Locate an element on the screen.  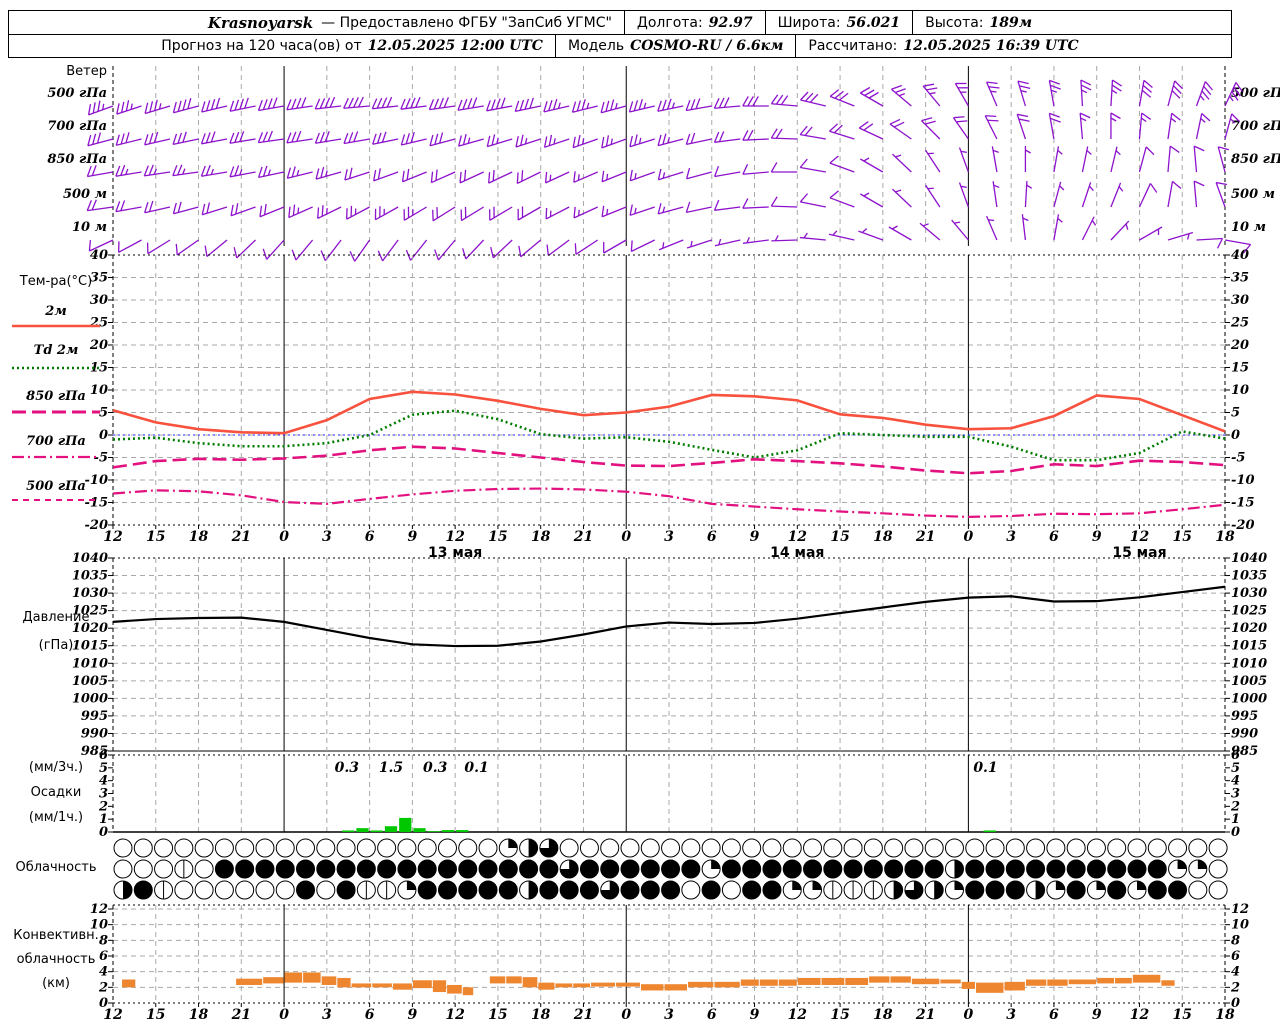
wind-barb-row-700 гПа is located at coordinates (663, 130).